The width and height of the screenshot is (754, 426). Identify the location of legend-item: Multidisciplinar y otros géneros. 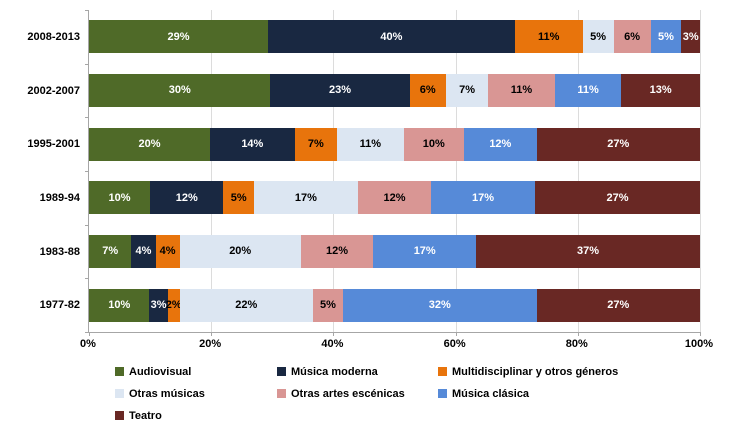
(528, 371).